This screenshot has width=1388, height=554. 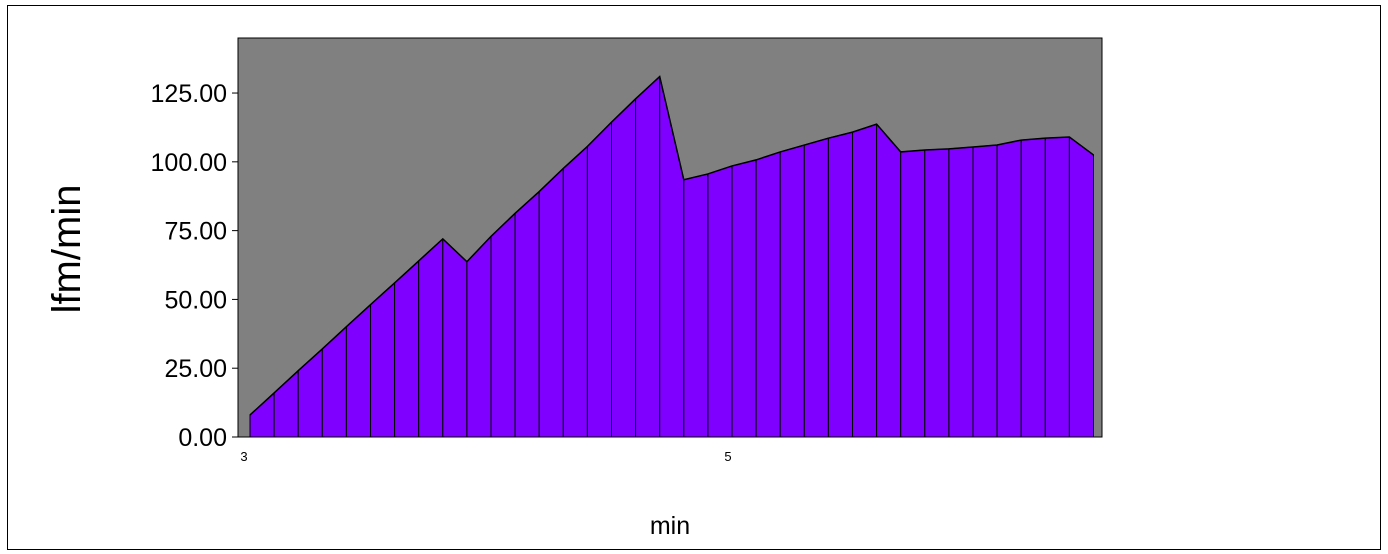 What do you see at coordinates (67, 249) in the screenshot?
I see `y-axis-label: lfm/min` at bounding box center [67, 249].